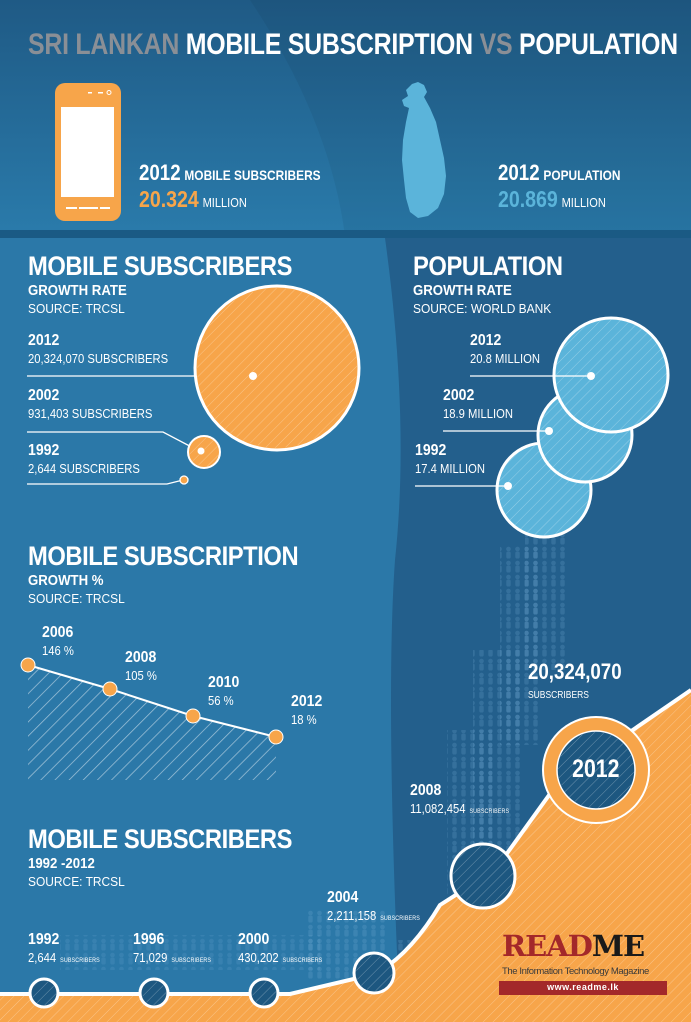 The height and width of the screenshot is (1022, 691). Describe the element at coordinates (143, 667) in the screenshot. I see `growth-point-2008: 2008 105 %` at that location.